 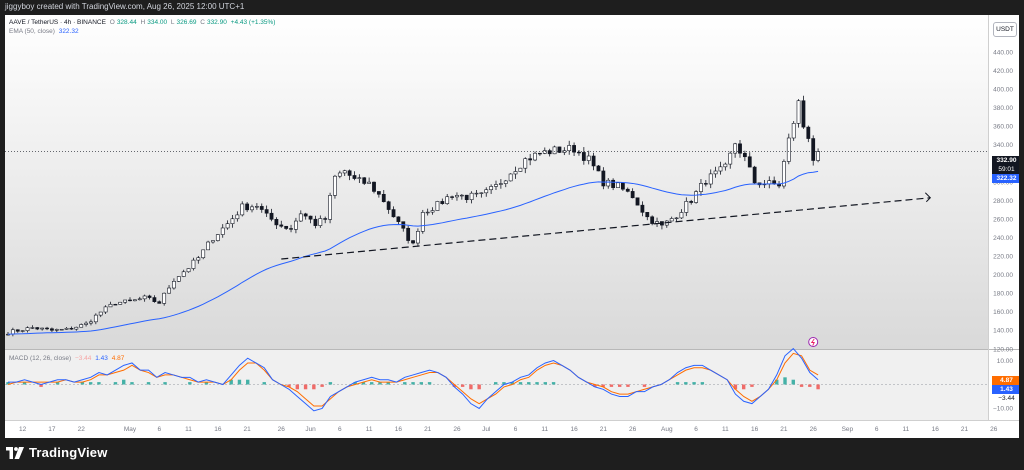 I want to click on price-tick-label: 360.00, so click(x=1003, y=127).